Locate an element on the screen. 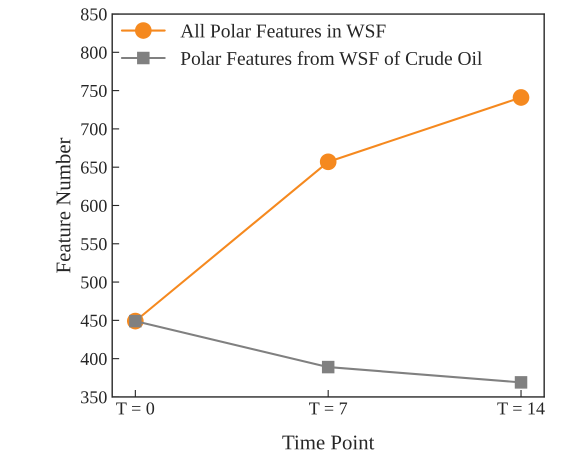  x-tick-label: T = 7 is located at coordinates (328, 408).